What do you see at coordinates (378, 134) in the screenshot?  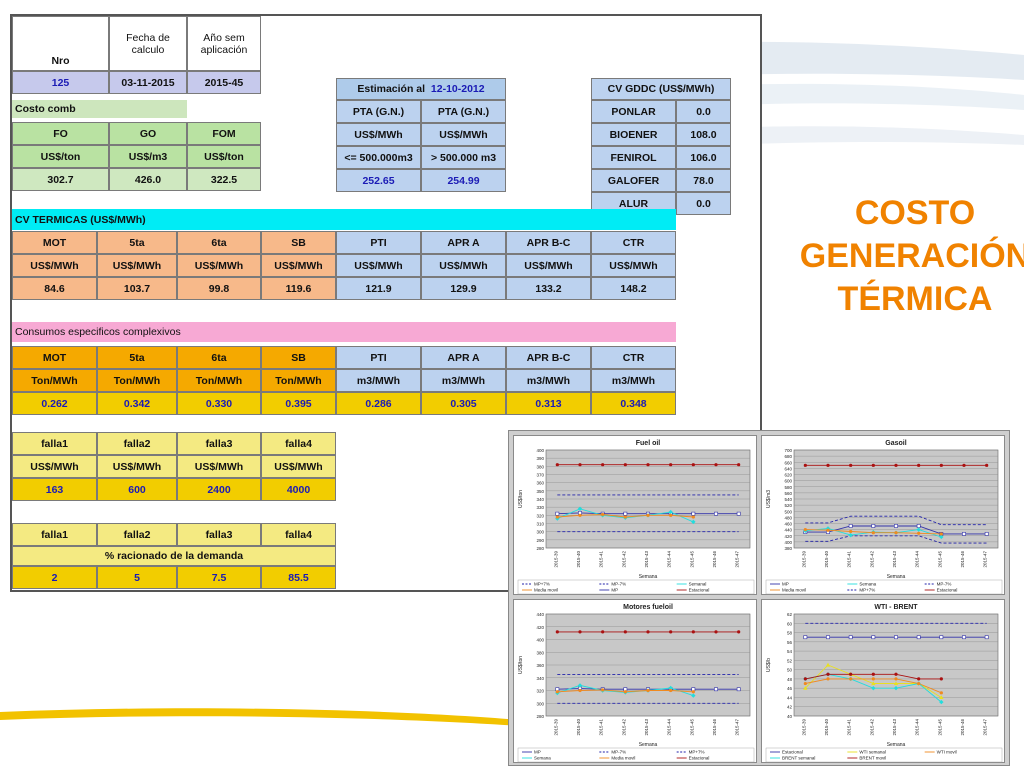 I see `pta-unit-1: US$/MWh` at bounding box center [378, 134].